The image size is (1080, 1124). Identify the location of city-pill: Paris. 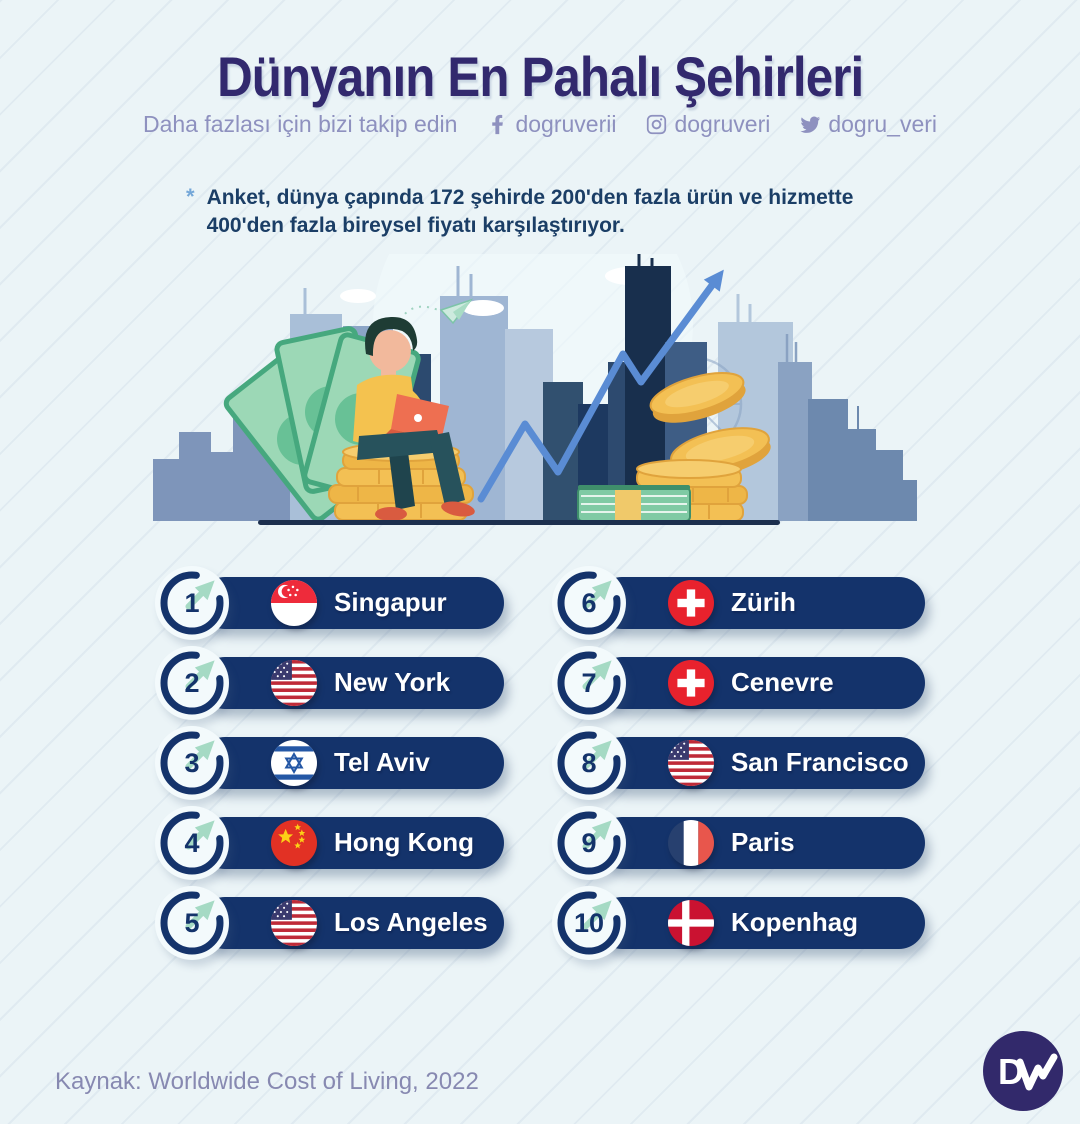
(760, 842).